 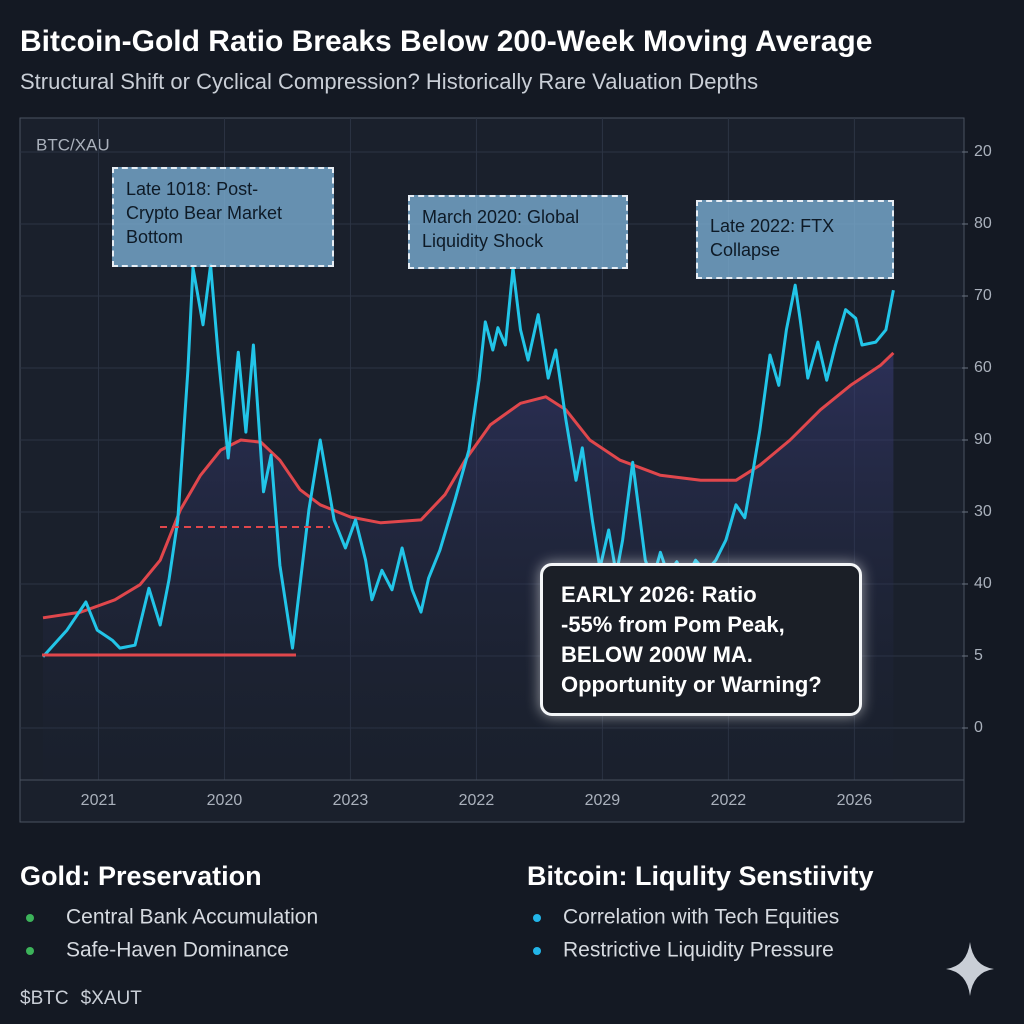 I want to click on x-tick-label: 2020, so click(x=225, y=800).